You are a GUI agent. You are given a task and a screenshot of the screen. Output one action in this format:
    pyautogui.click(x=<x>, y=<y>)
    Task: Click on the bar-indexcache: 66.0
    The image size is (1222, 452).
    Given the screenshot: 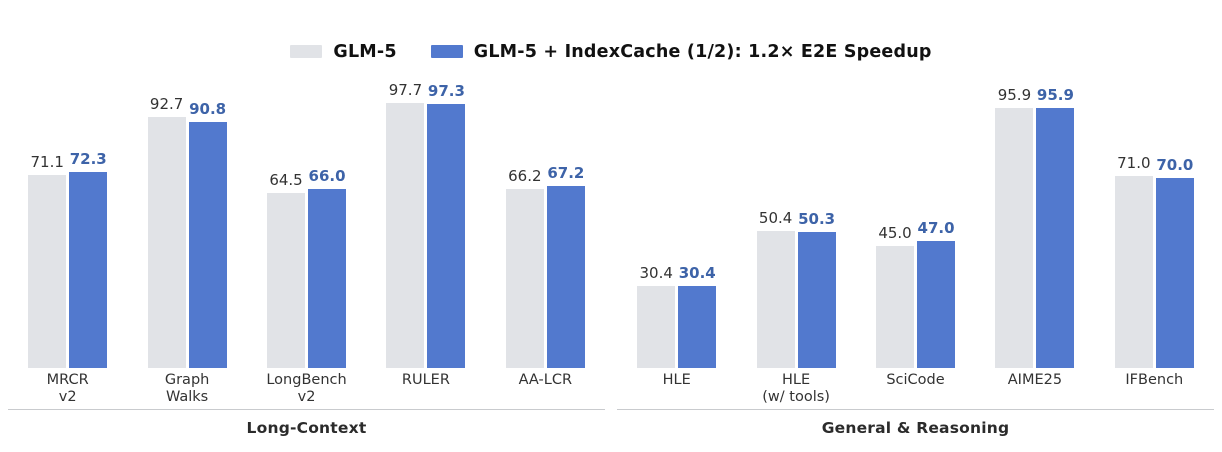 What is the action you would take?
    pyautogui.click(x=327, y=268)
    